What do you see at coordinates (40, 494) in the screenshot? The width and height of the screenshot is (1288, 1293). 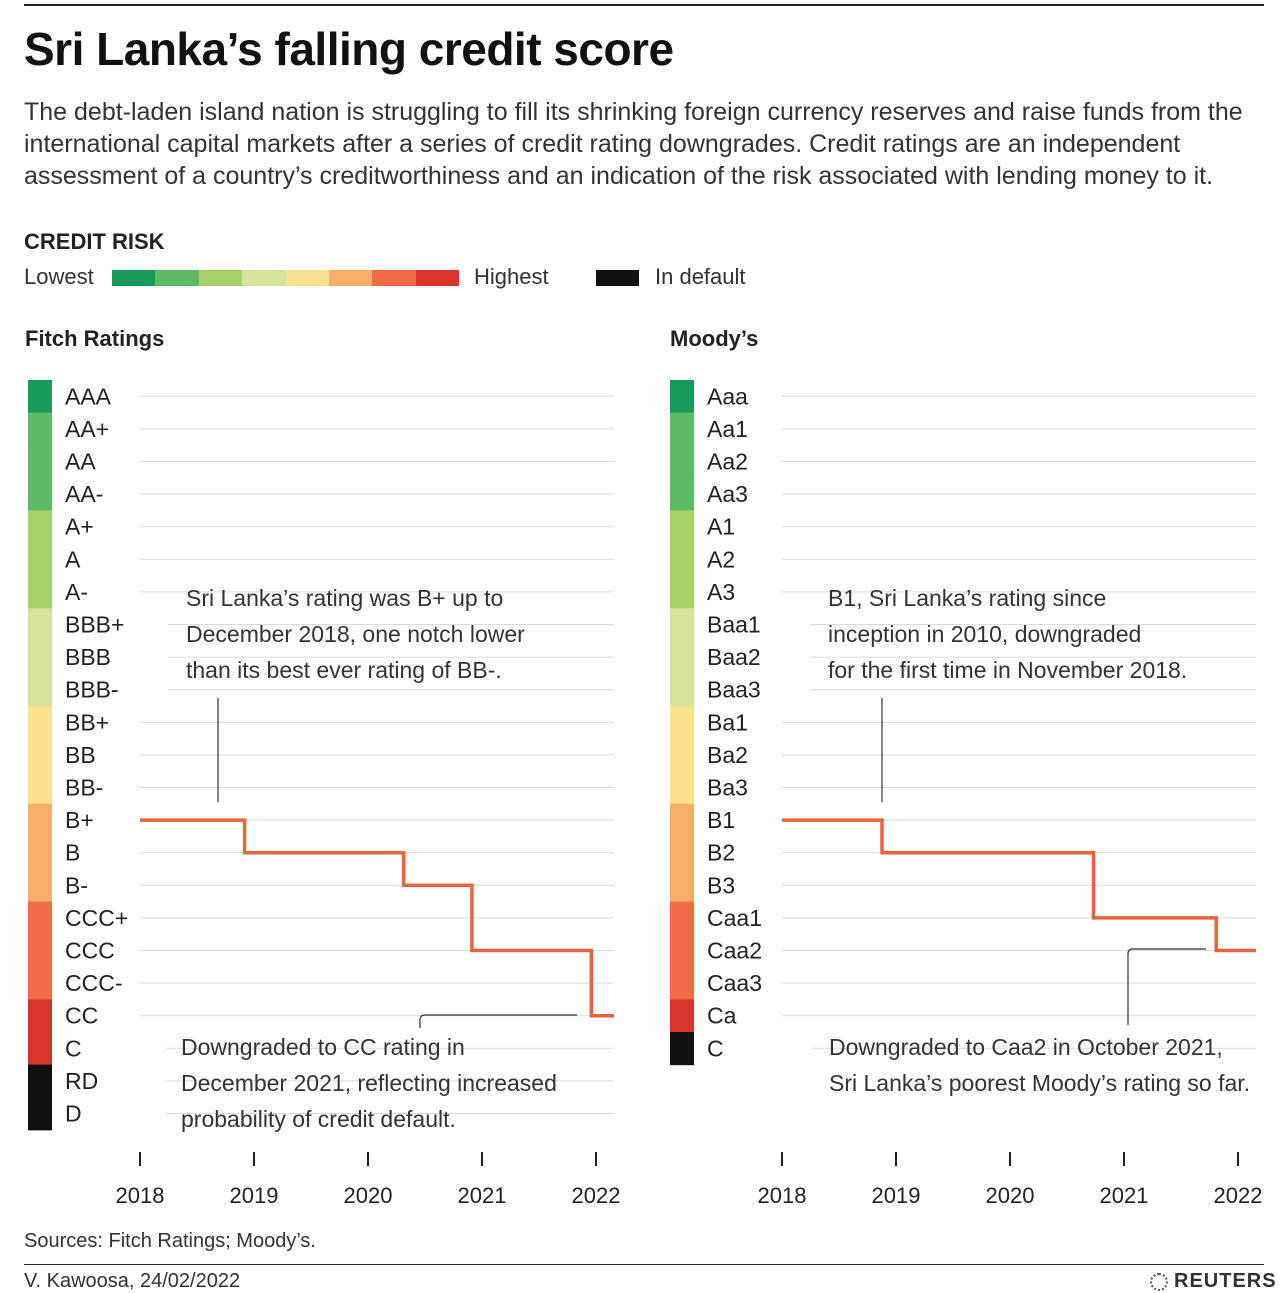 I see `fitch-rating-swatch-AA-` at bounding box center [40, 494].